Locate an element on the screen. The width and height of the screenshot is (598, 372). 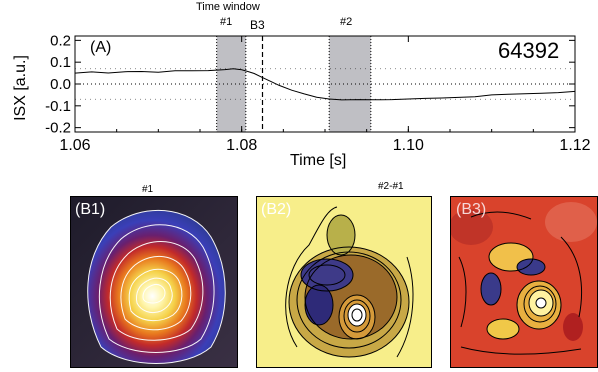
b2-caption: #2-#1 is located at coordinates (391, 186).